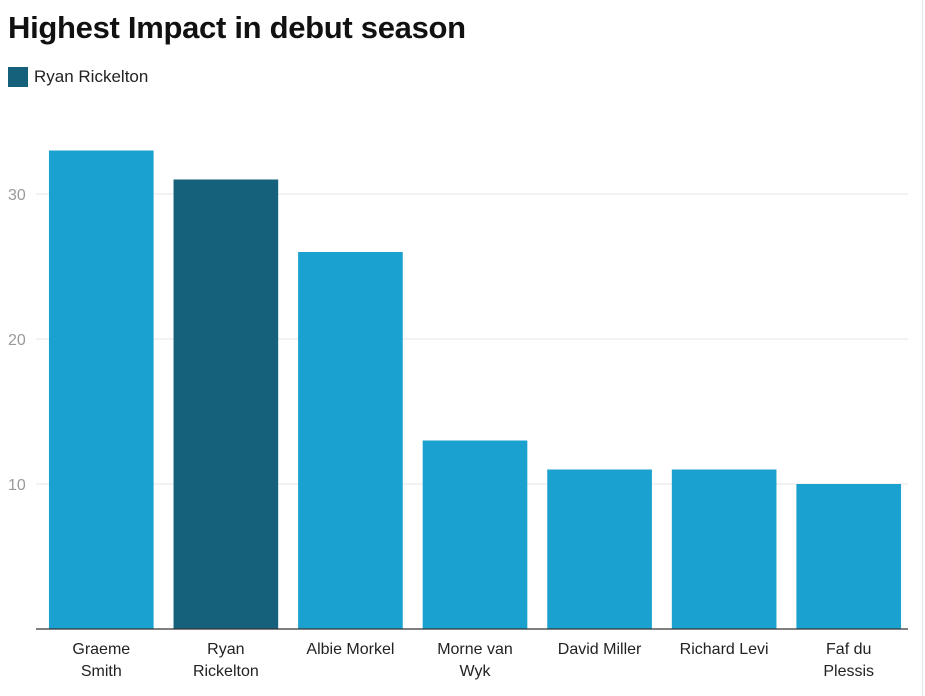 The height and width of the screenshot is (696, 925). Describe the element at coordinates (17, 485) in the screenshot. I see `y-tick-label: 10` at that location.